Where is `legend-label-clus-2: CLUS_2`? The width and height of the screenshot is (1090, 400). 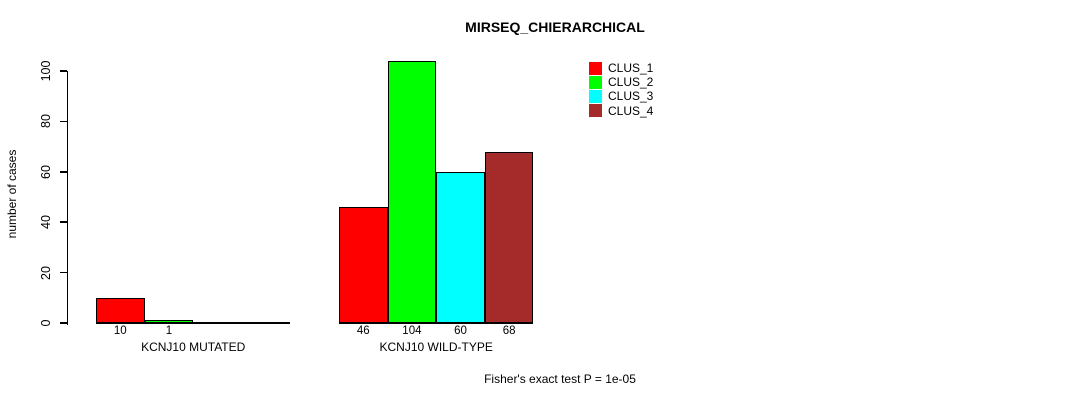 legend-label-clus-2: CLUS_2 is located at coordinates (631, 82).